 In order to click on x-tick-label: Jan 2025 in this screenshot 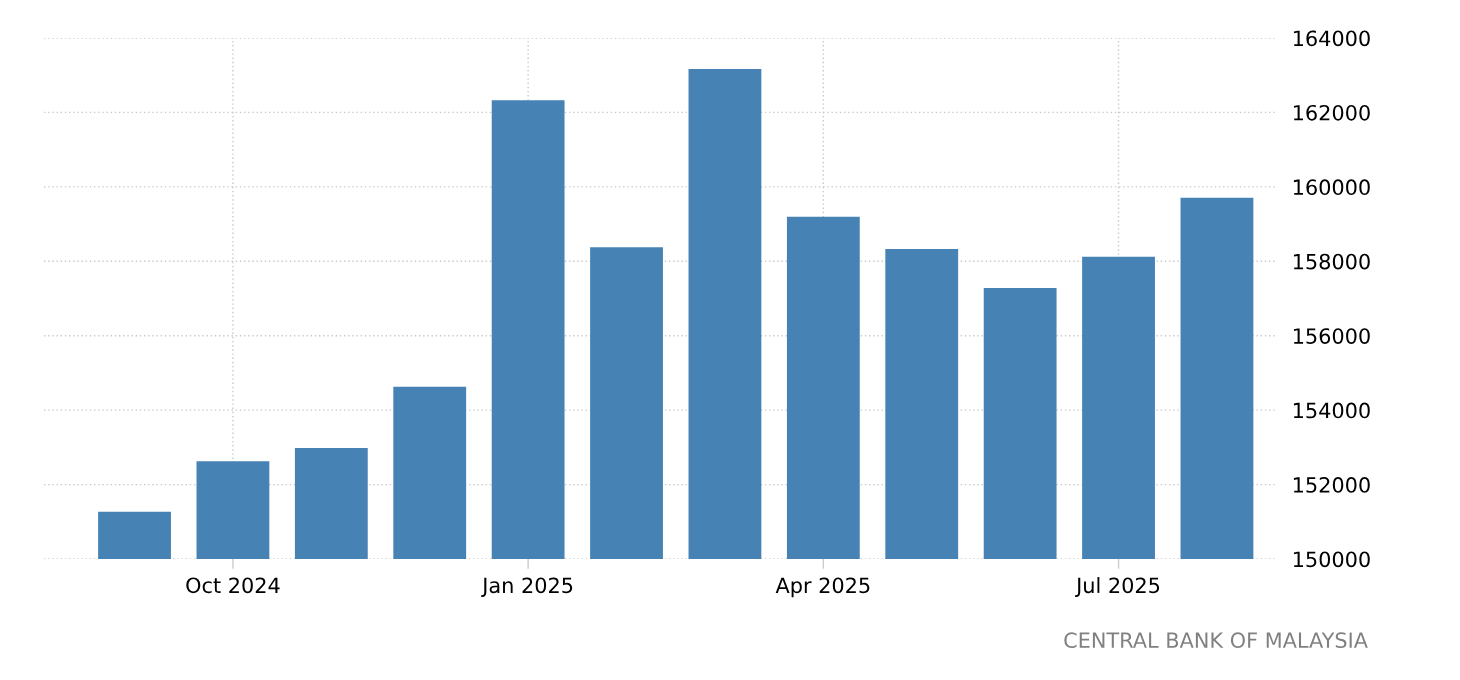, I will do `click(527, 587)`.